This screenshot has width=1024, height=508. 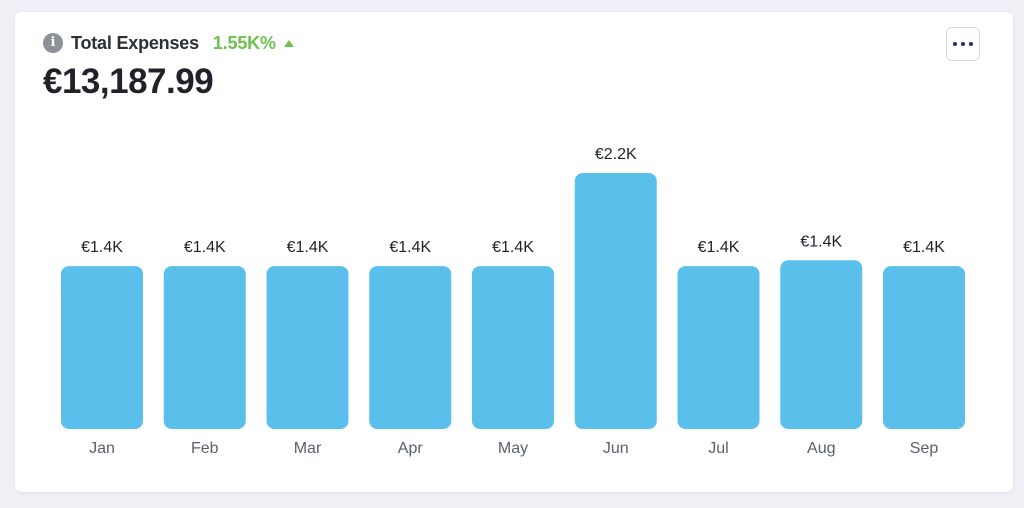 I want to click on more-options-button, so click(x=963, y=44).